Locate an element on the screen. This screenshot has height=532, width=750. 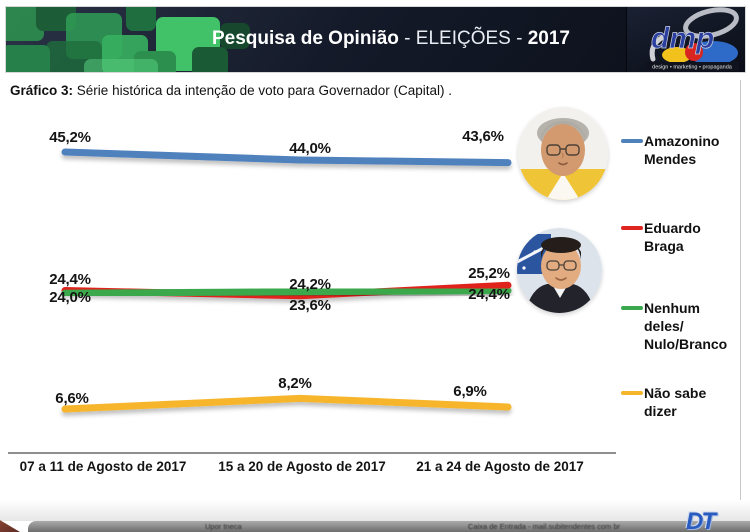
data-label-amazonino-p3: 43,6% is located at coordinates (483, 136).